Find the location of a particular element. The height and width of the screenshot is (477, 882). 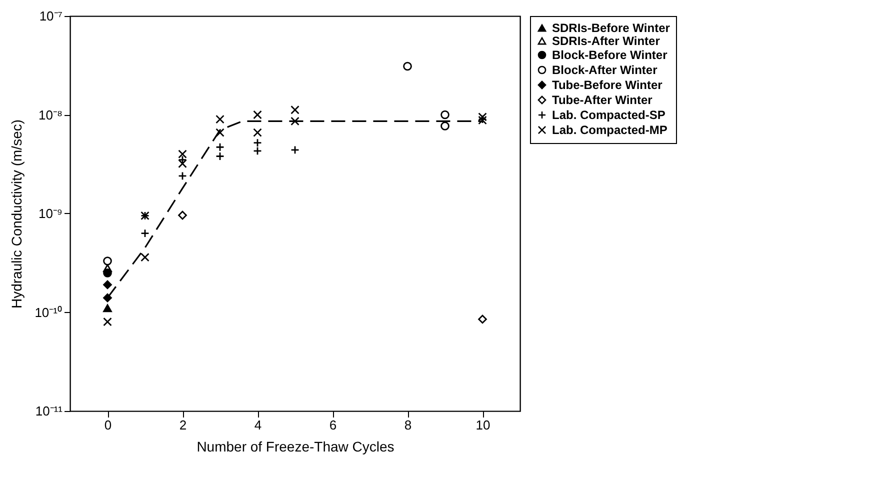

y-tick-label: 10⁻¹⁰ is located at coordinates (48, 312).